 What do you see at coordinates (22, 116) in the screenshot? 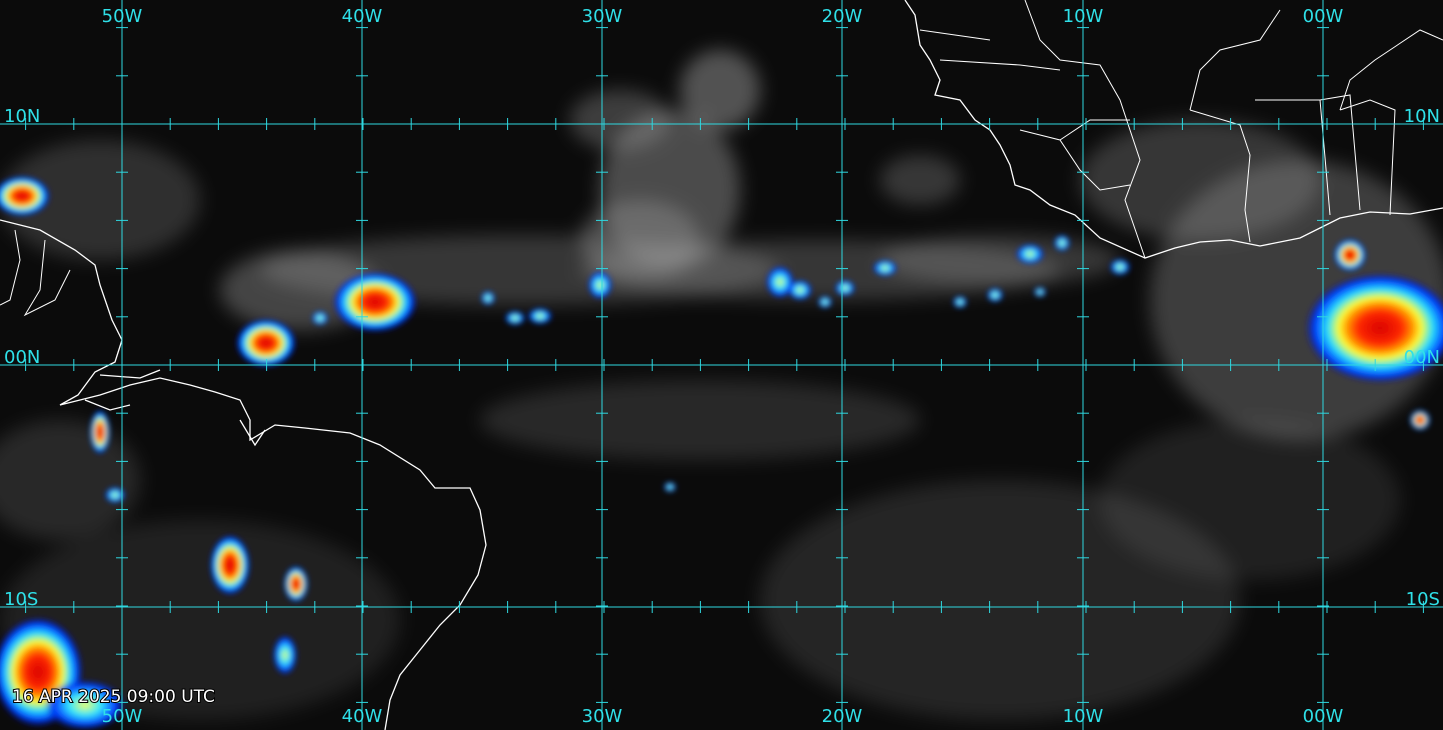
I see `lat-label-left: 10N` at bounding box center [22, 116].